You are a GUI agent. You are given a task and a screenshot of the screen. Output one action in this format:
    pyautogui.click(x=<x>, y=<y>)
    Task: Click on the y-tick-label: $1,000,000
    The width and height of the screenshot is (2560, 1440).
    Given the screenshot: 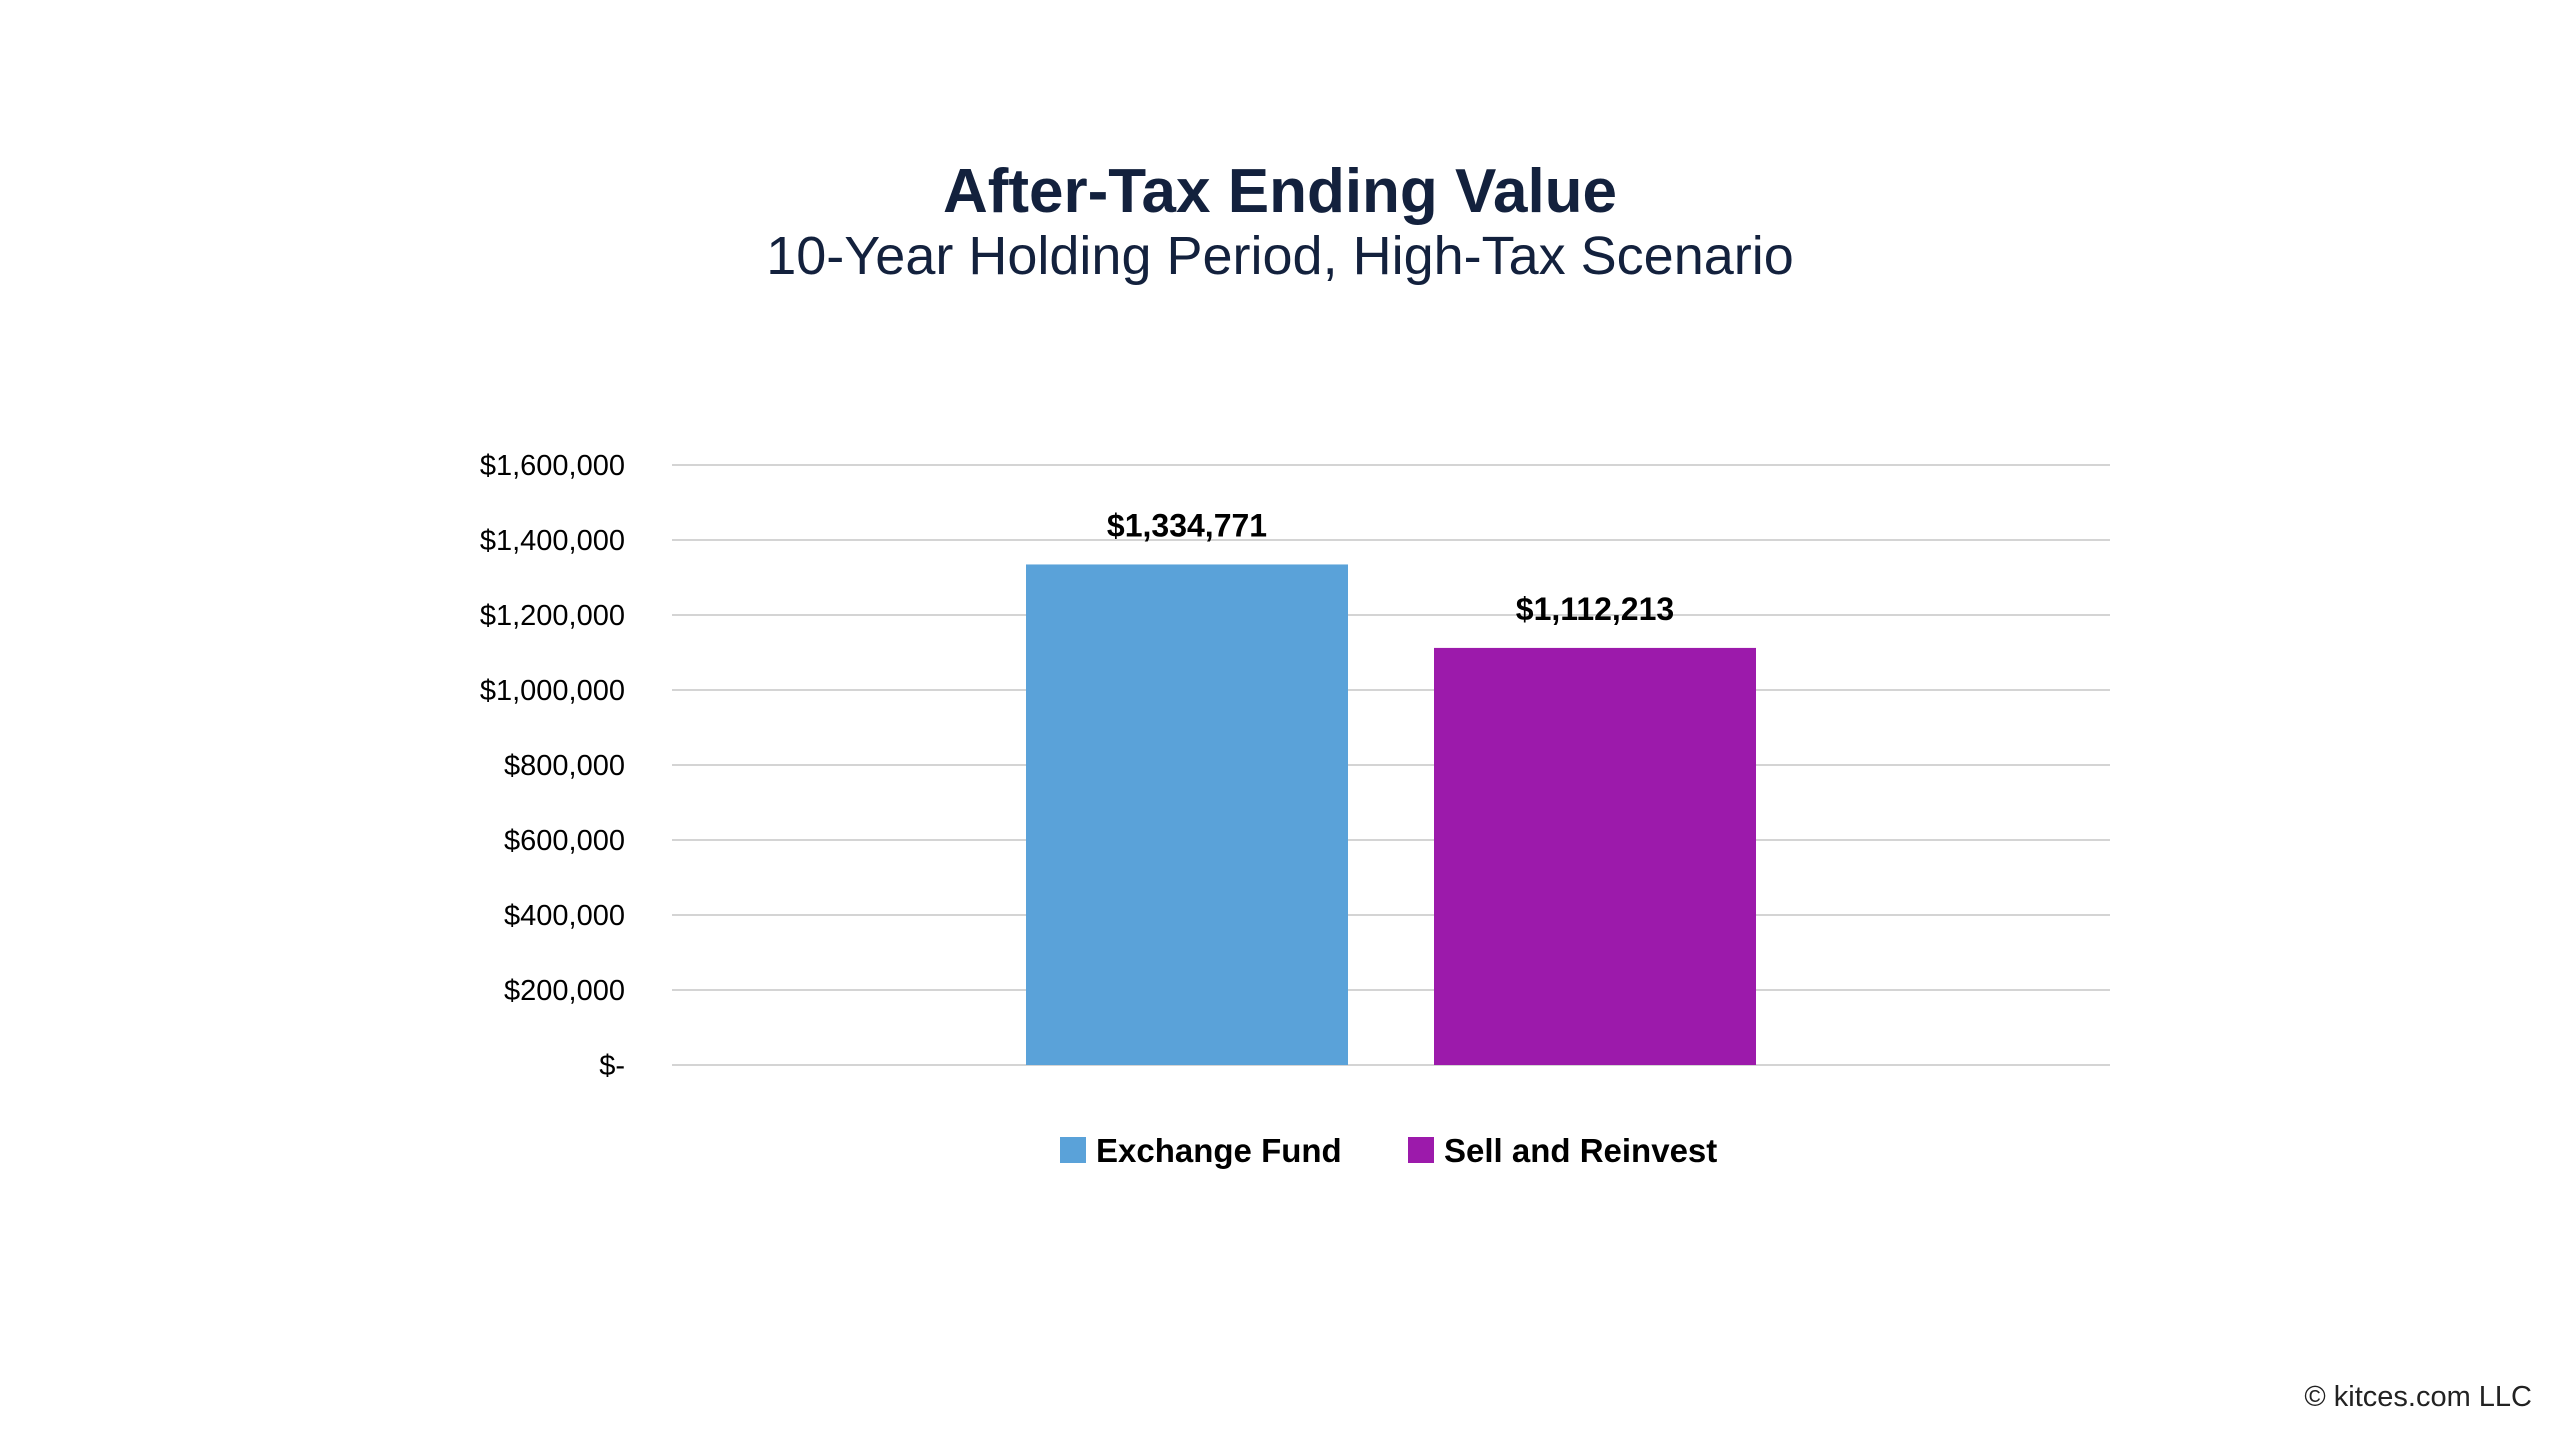 What is the action you would take?
    pyautogui.click(x=552, y=691)
    